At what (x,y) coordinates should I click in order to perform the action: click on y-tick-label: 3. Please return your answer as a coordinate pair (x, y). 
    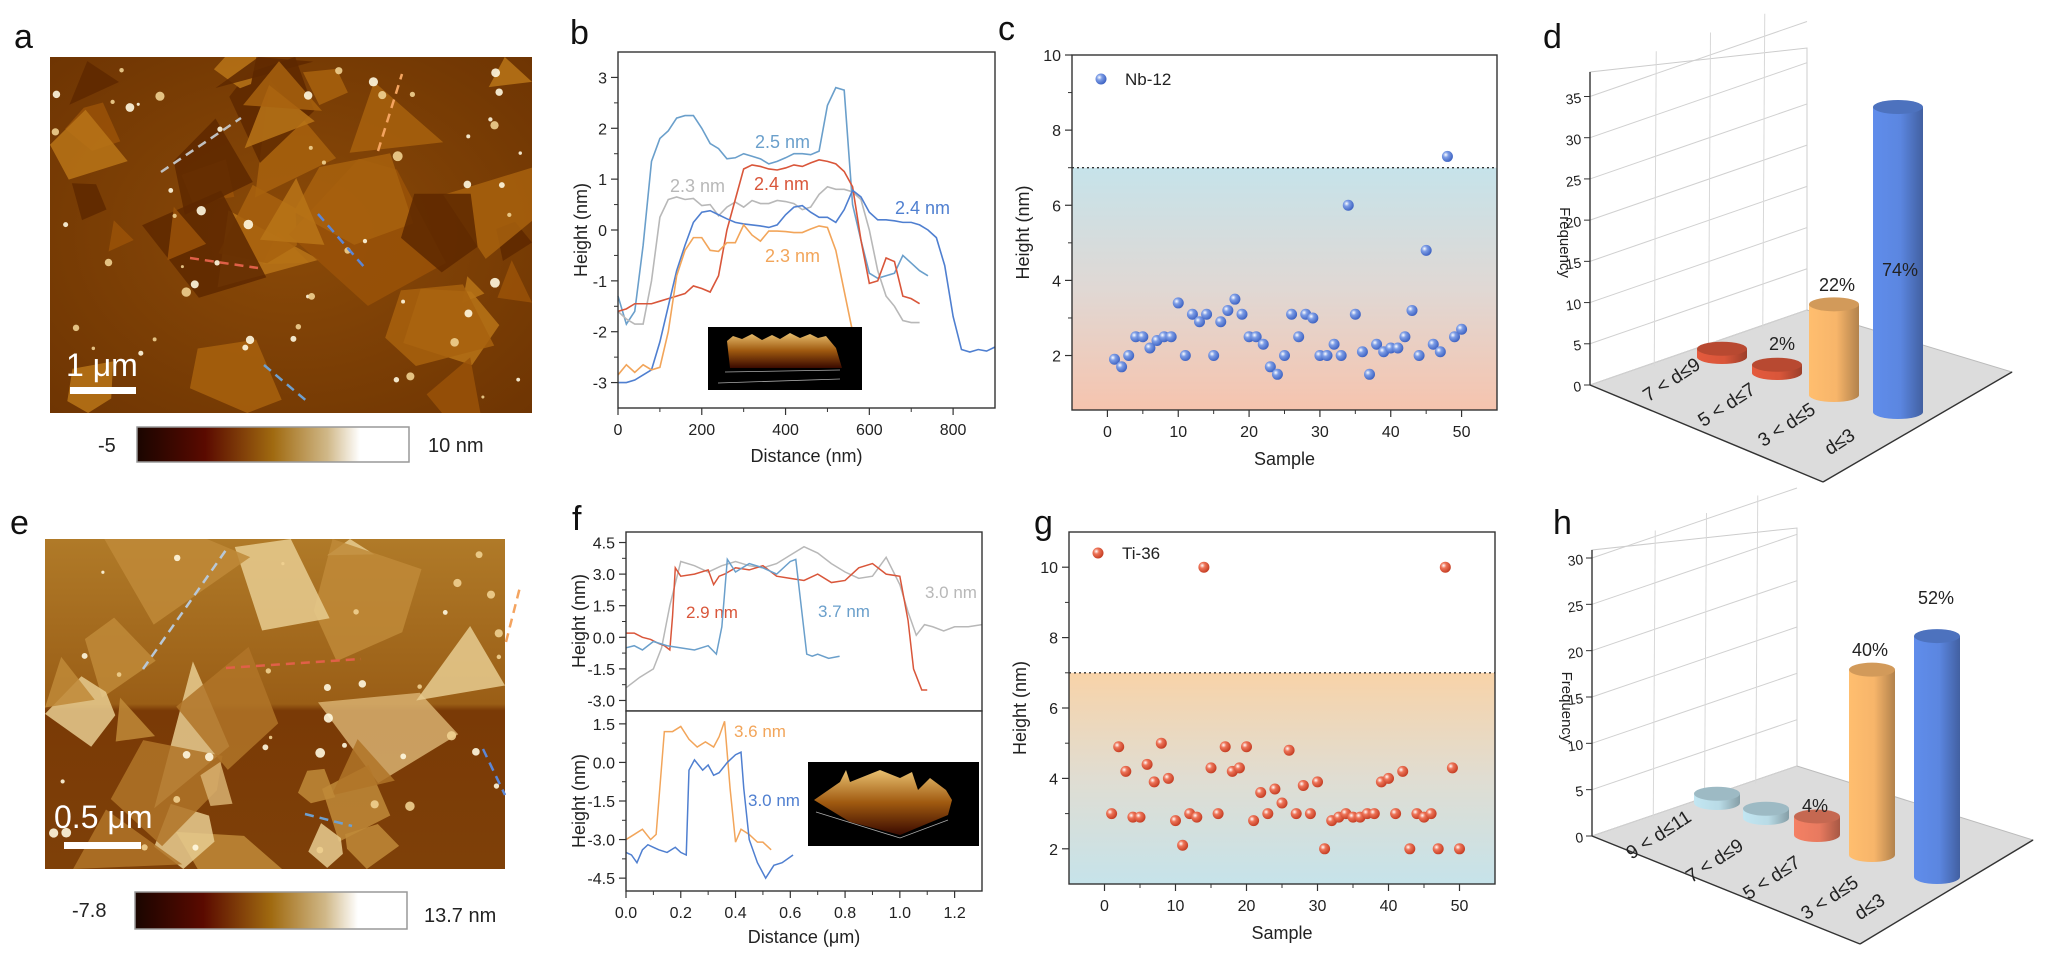
    Looking at the image, I should click on (602, 78).